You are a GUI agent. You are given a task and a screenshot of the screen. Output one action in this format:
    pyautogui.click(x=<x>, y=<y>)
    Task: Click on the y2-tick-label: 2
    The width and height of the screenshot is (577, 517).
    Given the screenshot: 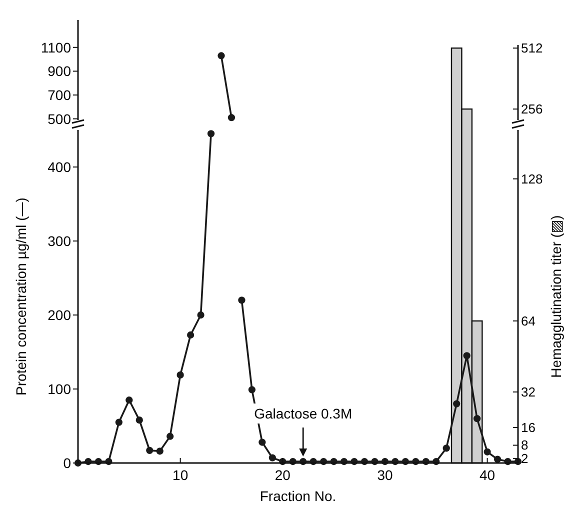 What is the action you would take?
    pyautogui.click(x=524, y=458)
    